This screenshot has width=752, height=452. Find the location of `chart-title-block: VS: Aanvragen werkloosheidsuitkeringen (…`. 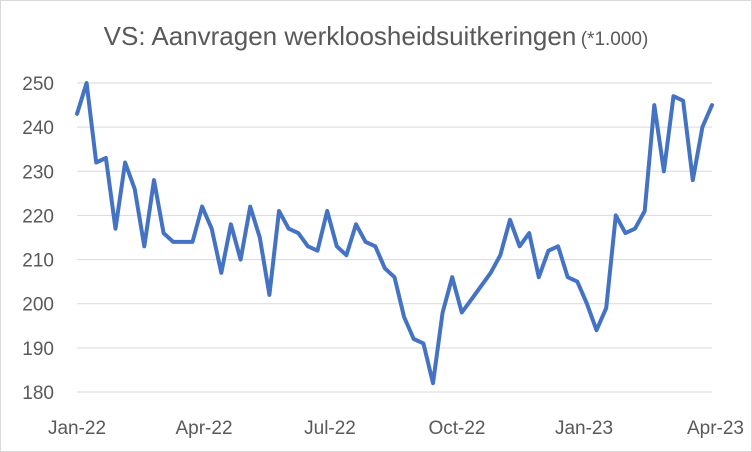

chart-title-block: VS: Aanvragen werkloosheidsuitkeringen (… is located at coordinates (376, 36).